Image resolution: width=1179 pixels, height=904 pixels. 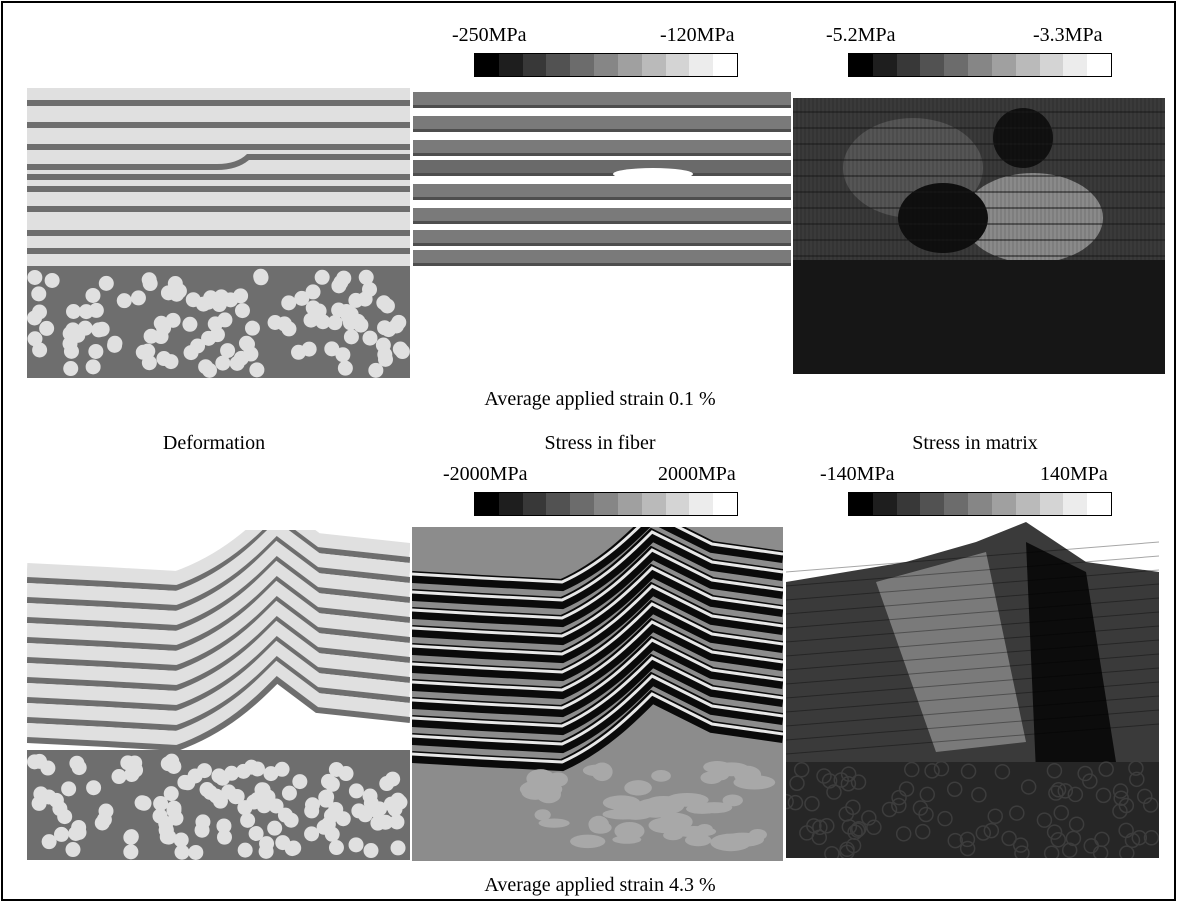 What do you see at coordinates (600, 443) in the screenshot?
I see `title-stress-in-fiber: Stress in fiber` at bounding box center [600, 443].